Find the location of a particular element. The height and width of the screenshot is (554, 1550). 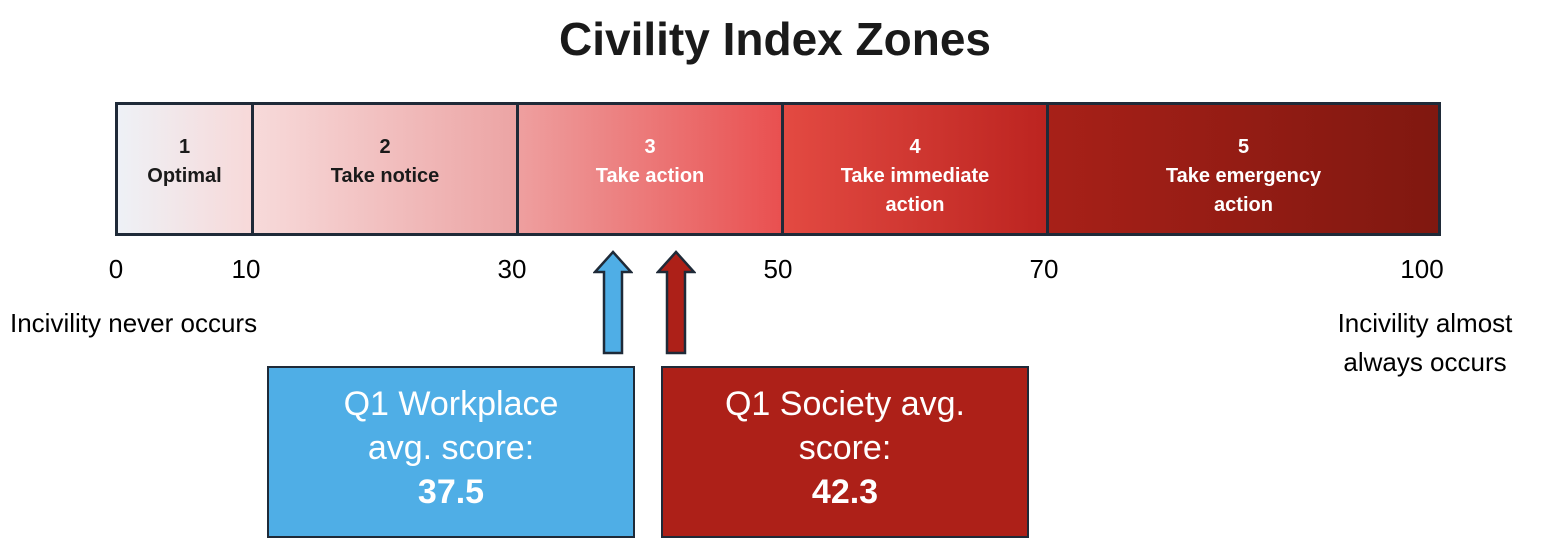

zone-3-number: 3 is located at coordinates (650, 147).